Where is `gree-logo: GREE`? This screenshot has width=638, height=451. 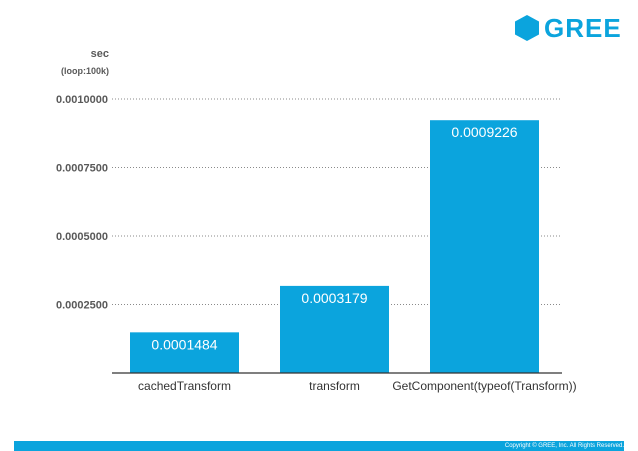
gree-logo: GREE is located at coordinates (568, 28).